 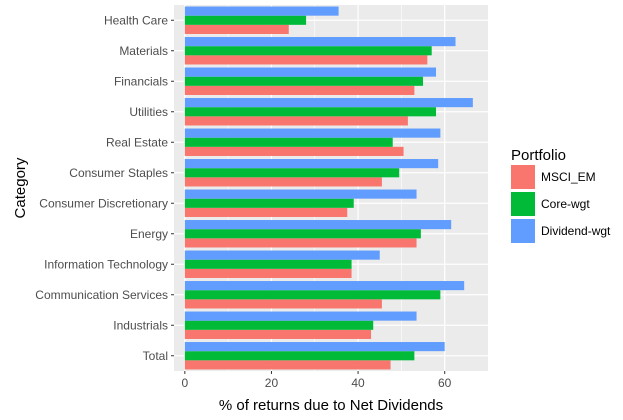 What do you see at coordinates (523, 204) in the screenshot?
I see `legend-key-core-wgt` at bounding box center [523, 204].